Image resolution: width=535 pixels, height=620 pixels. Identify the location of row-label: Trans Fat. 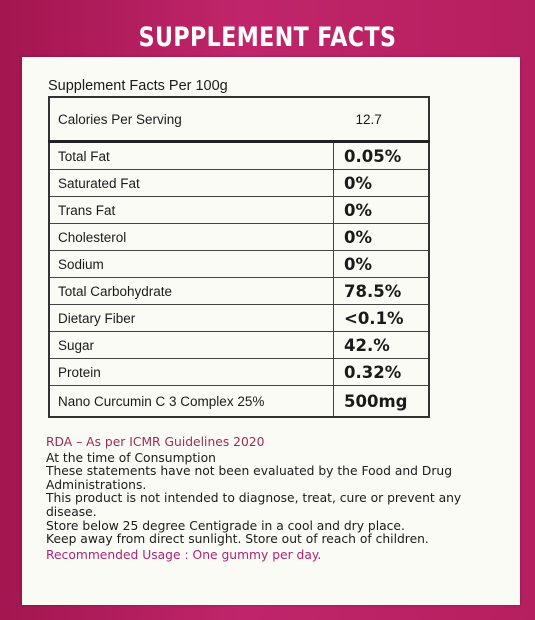
(191, 210).